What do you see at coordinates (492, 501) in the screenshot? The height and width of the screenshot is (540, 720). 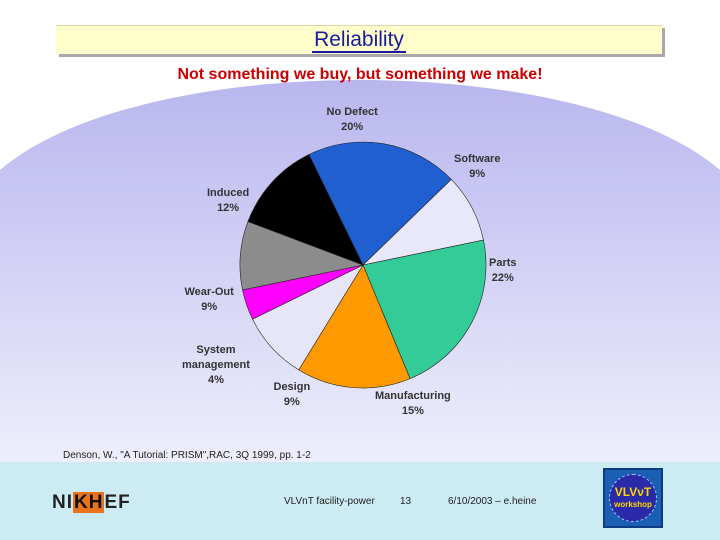 I see `footer-date-author: 6/10/2003 – e.heine` at bounding box center [492, 501].